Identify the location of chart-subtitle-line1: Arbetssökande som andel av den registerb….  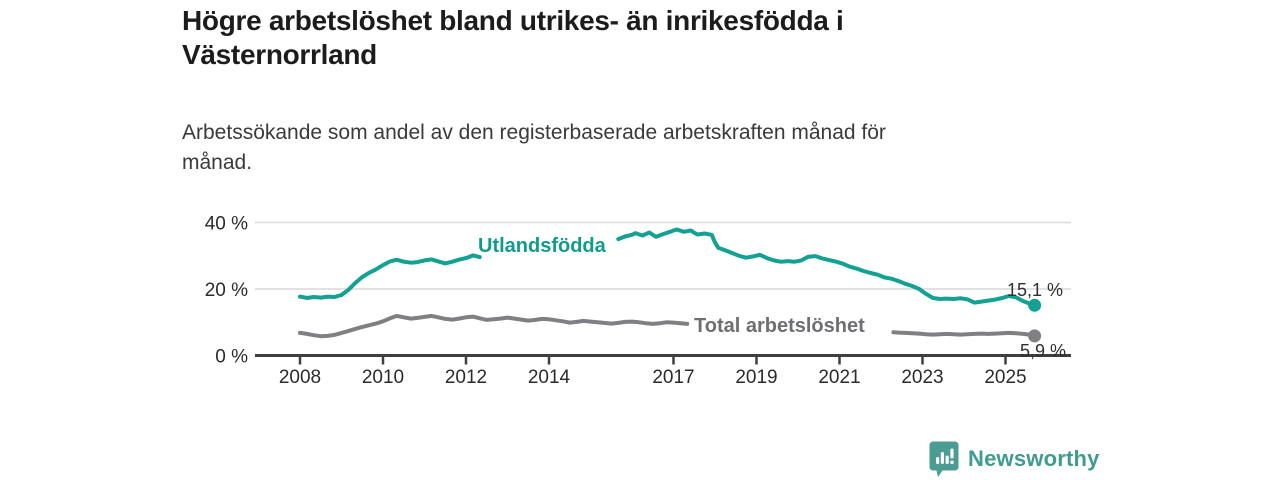
(534, 132).